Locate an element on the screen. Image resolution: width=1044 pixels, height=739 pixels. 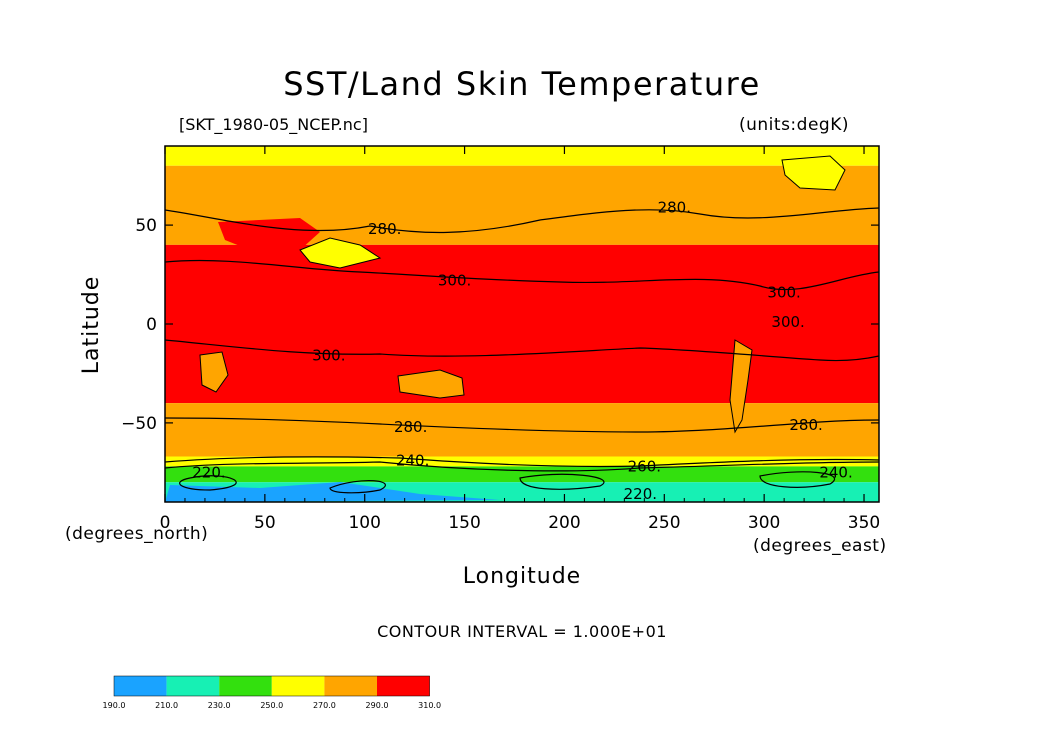
siberia-warm-patch is located at coordinates (340, 253).